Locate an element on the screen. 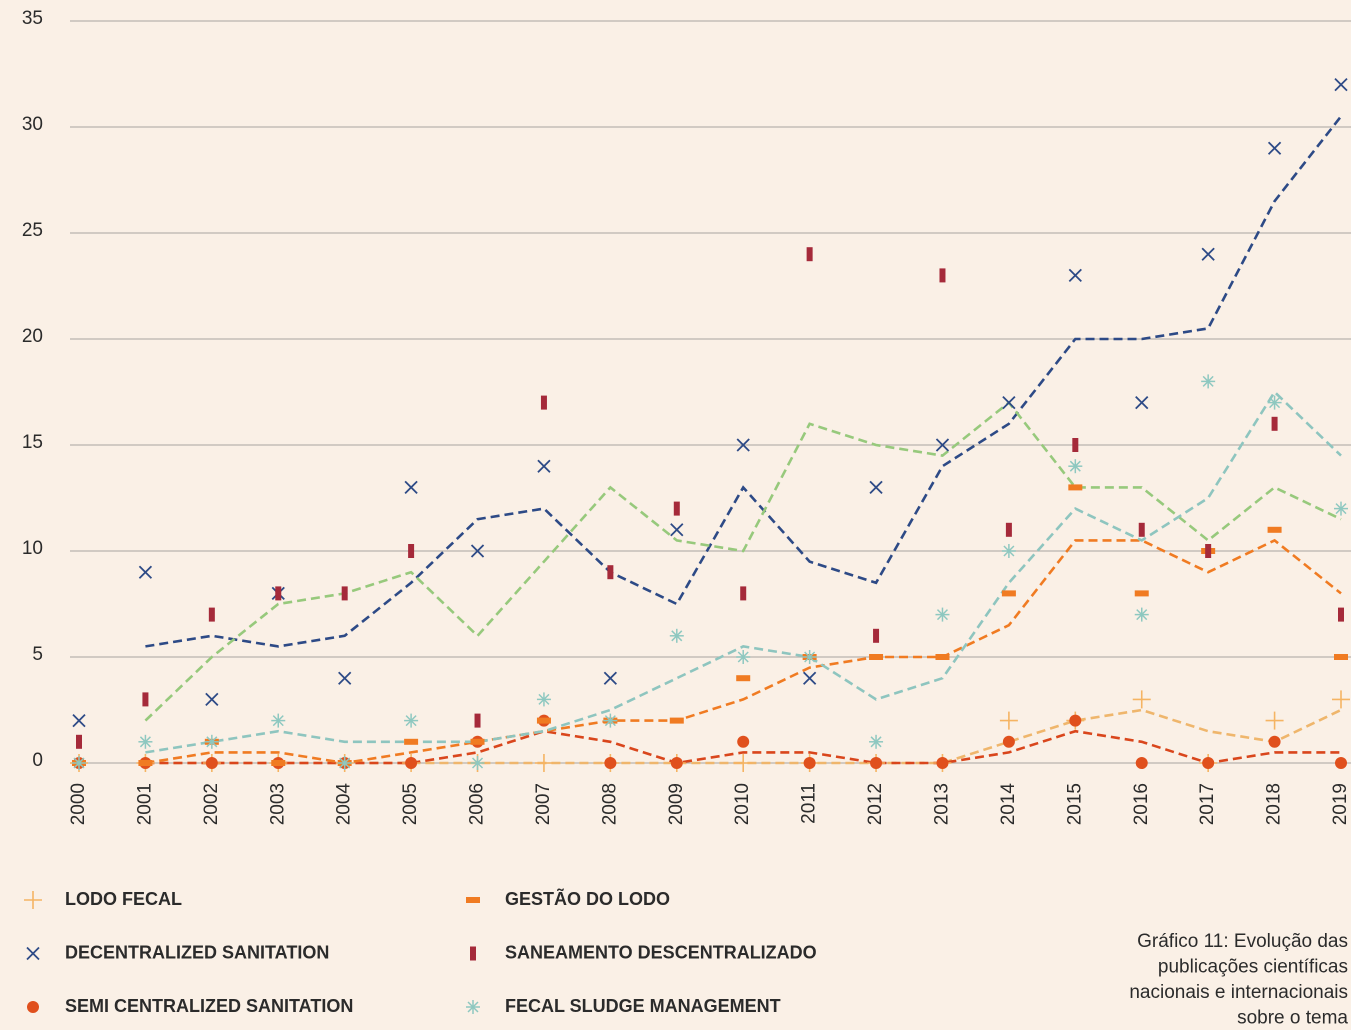  x-tick-label: 2008 is located at coordinates (609, 804).